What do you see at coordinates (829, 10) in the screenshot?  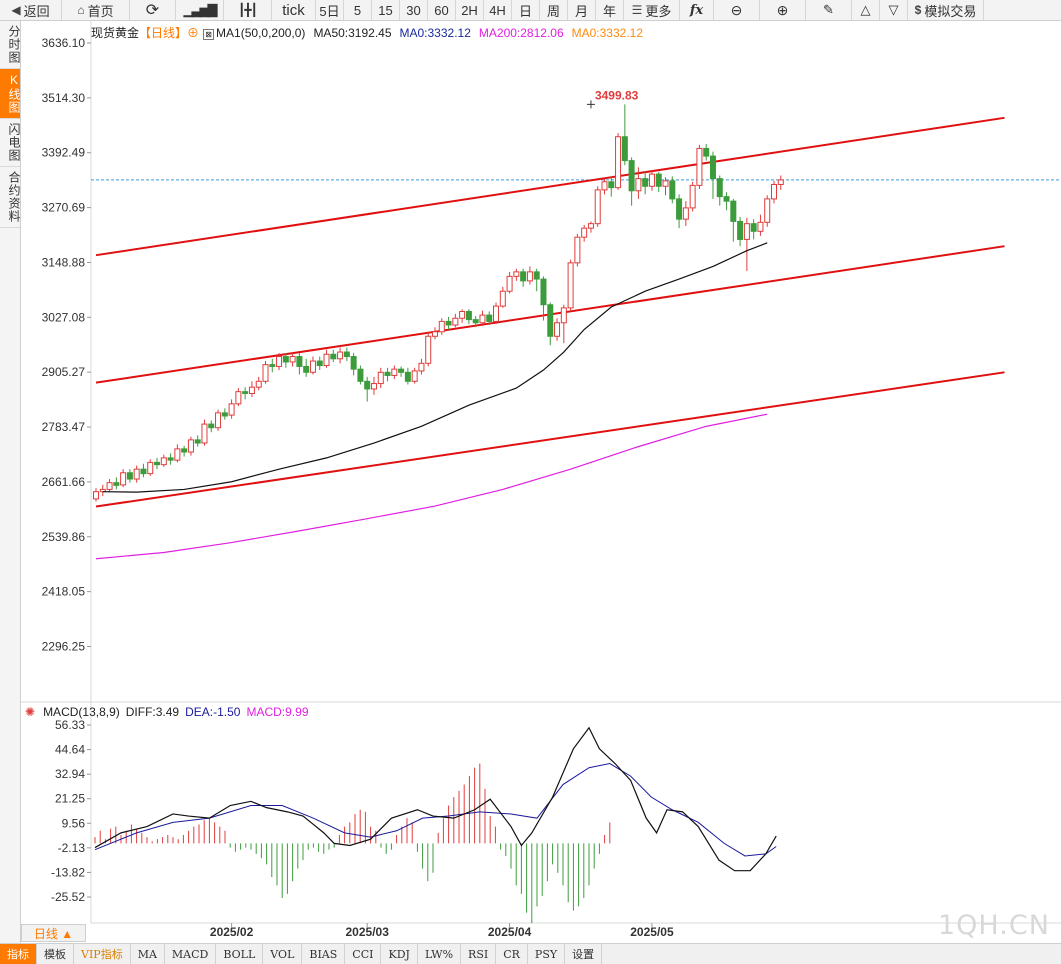 I see `draw-button: ✎` at bounding box center [829, 10].